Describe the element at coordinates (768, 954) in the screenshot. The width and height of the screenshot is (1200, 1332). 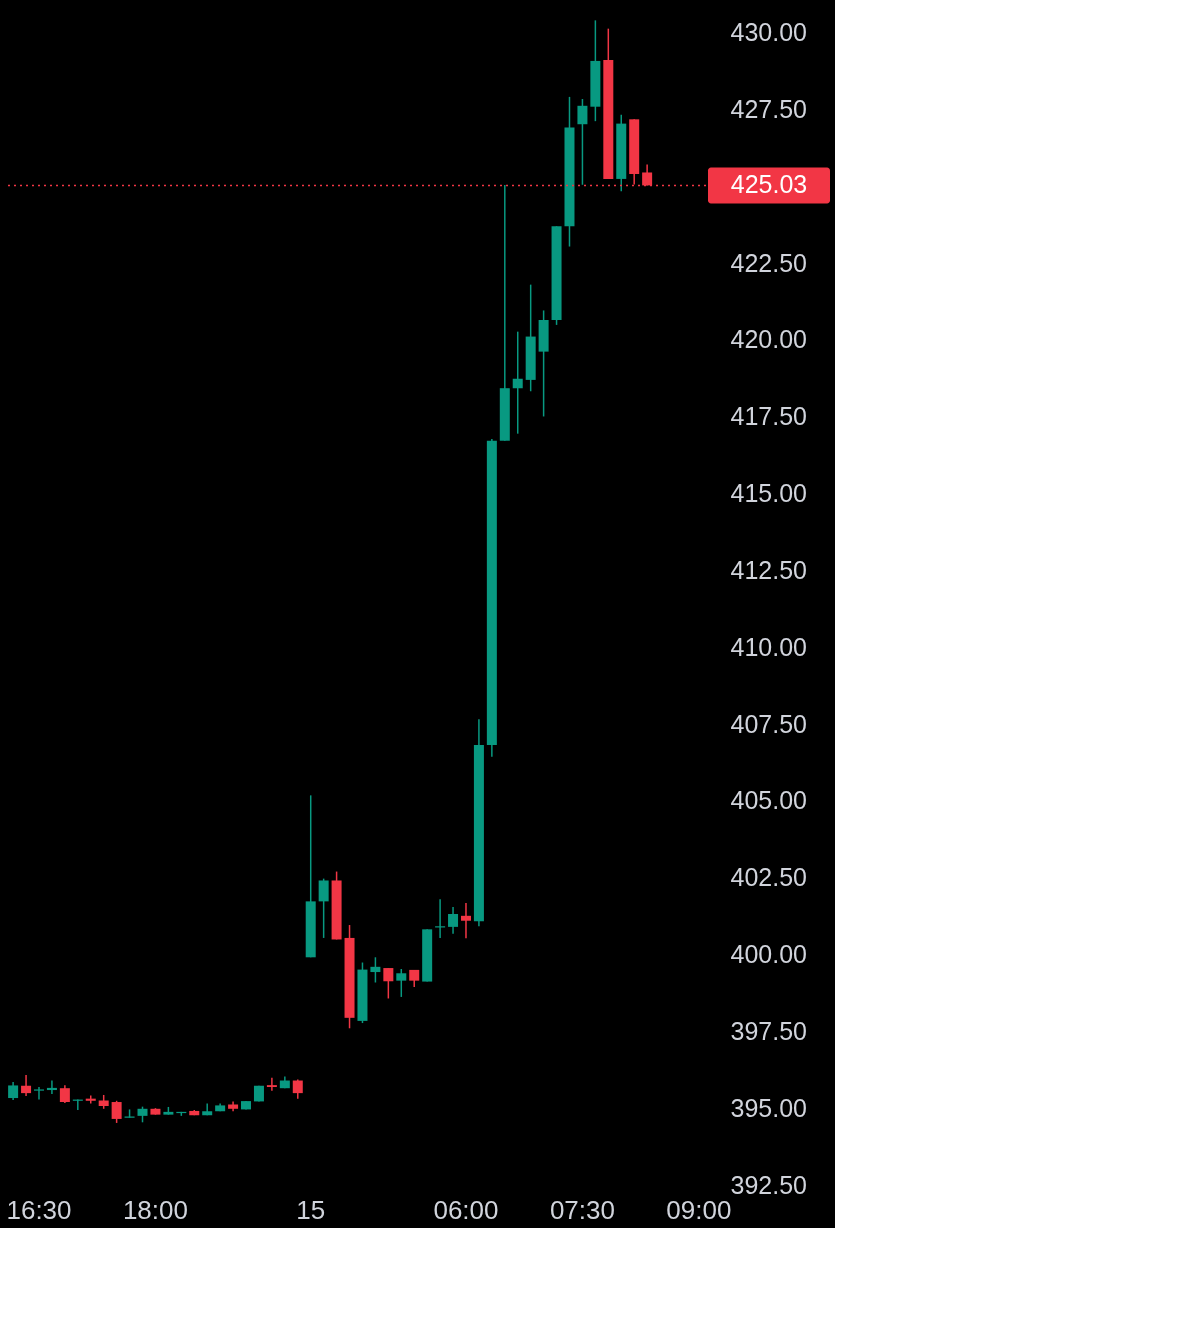
I see `y-tick-label: 400.00` at that location.